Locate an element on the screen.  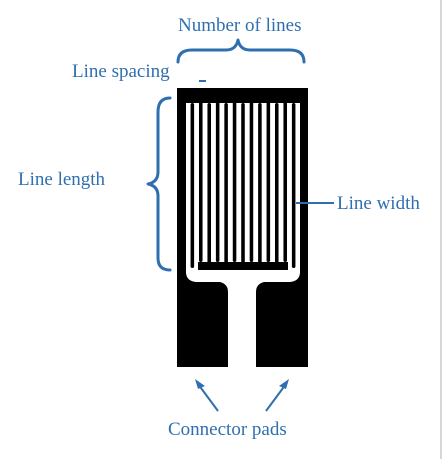
line-width-label: Line width is located at coordinates (378, 203).